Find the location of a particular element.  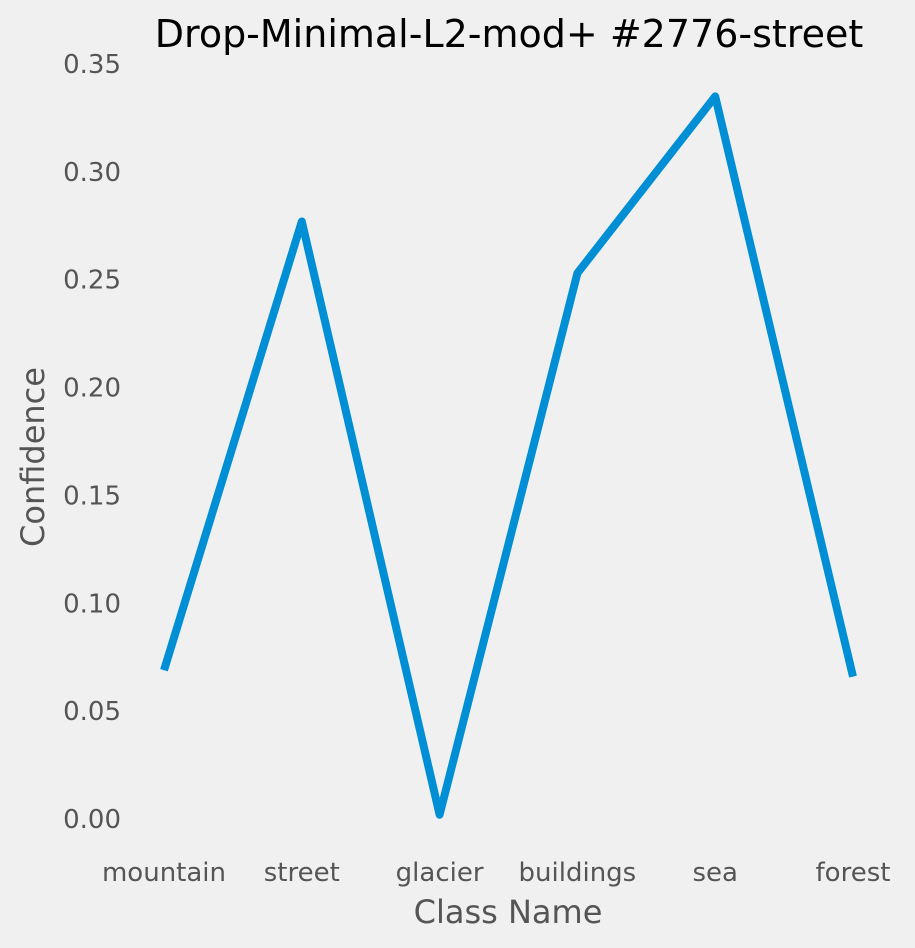

y-tick-label: 0.20 is located at coordinates (92, 389).